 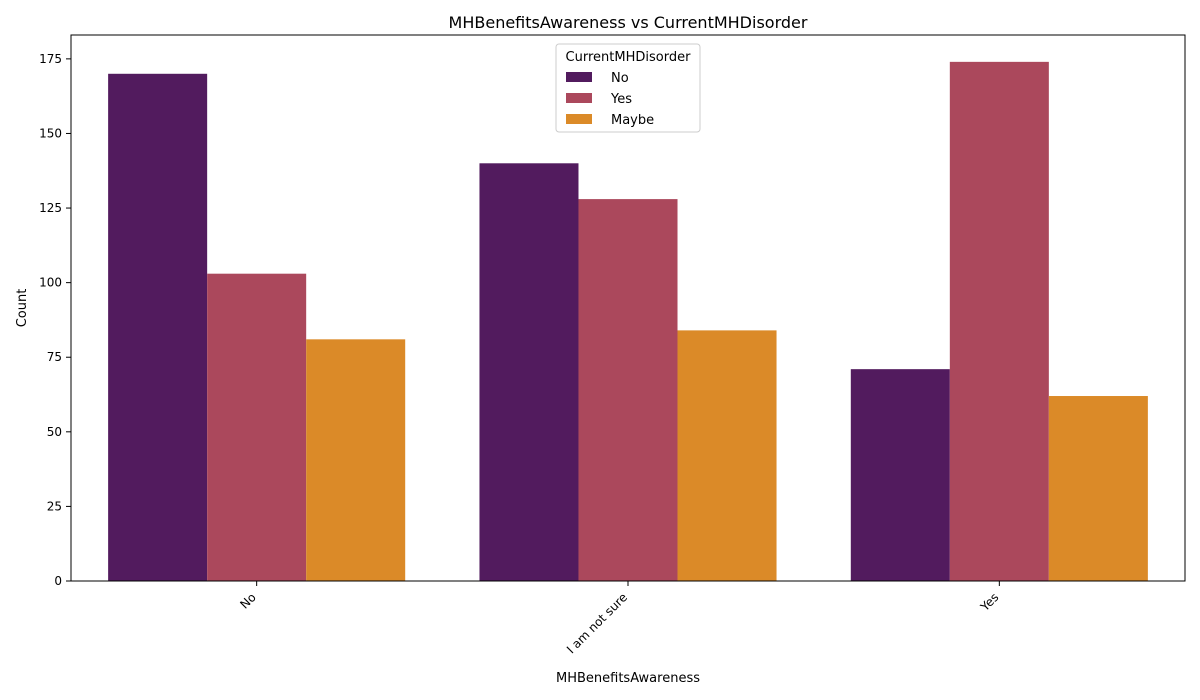 I want to click on legend: CurrentMHDisorder No Yes Maybe, so click(x=628, y=88).